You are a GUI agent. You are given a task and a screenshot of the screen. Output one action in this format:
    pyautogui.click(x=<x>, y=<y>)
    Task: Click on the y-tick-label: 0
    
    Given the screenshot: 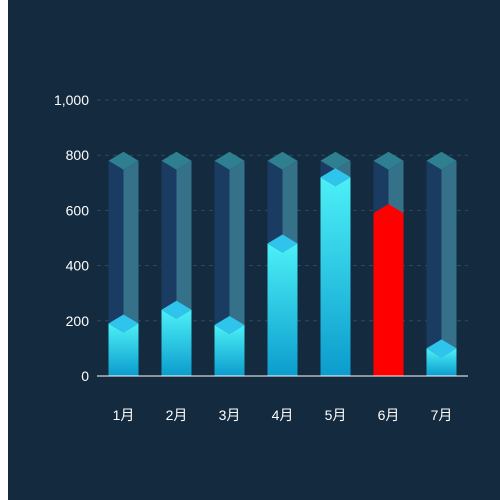 What is the action you would take?
    pyautogui.click(x=85, y=376)
    